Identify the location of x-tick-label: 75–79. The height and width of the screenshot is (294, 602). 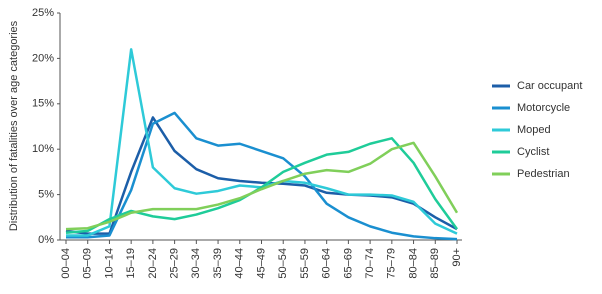
(392, 263).